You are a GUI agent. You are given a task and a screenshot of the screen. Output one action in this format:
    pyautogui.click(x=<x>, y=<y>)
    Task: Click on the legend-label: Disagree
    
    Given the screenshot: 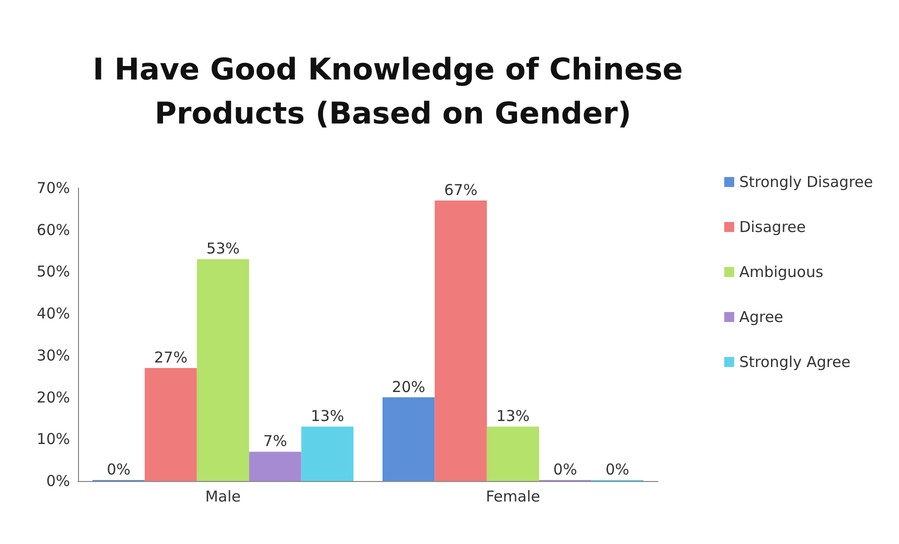 What is the action you would take?
    pyautogui.click(x=772, y=227)
    